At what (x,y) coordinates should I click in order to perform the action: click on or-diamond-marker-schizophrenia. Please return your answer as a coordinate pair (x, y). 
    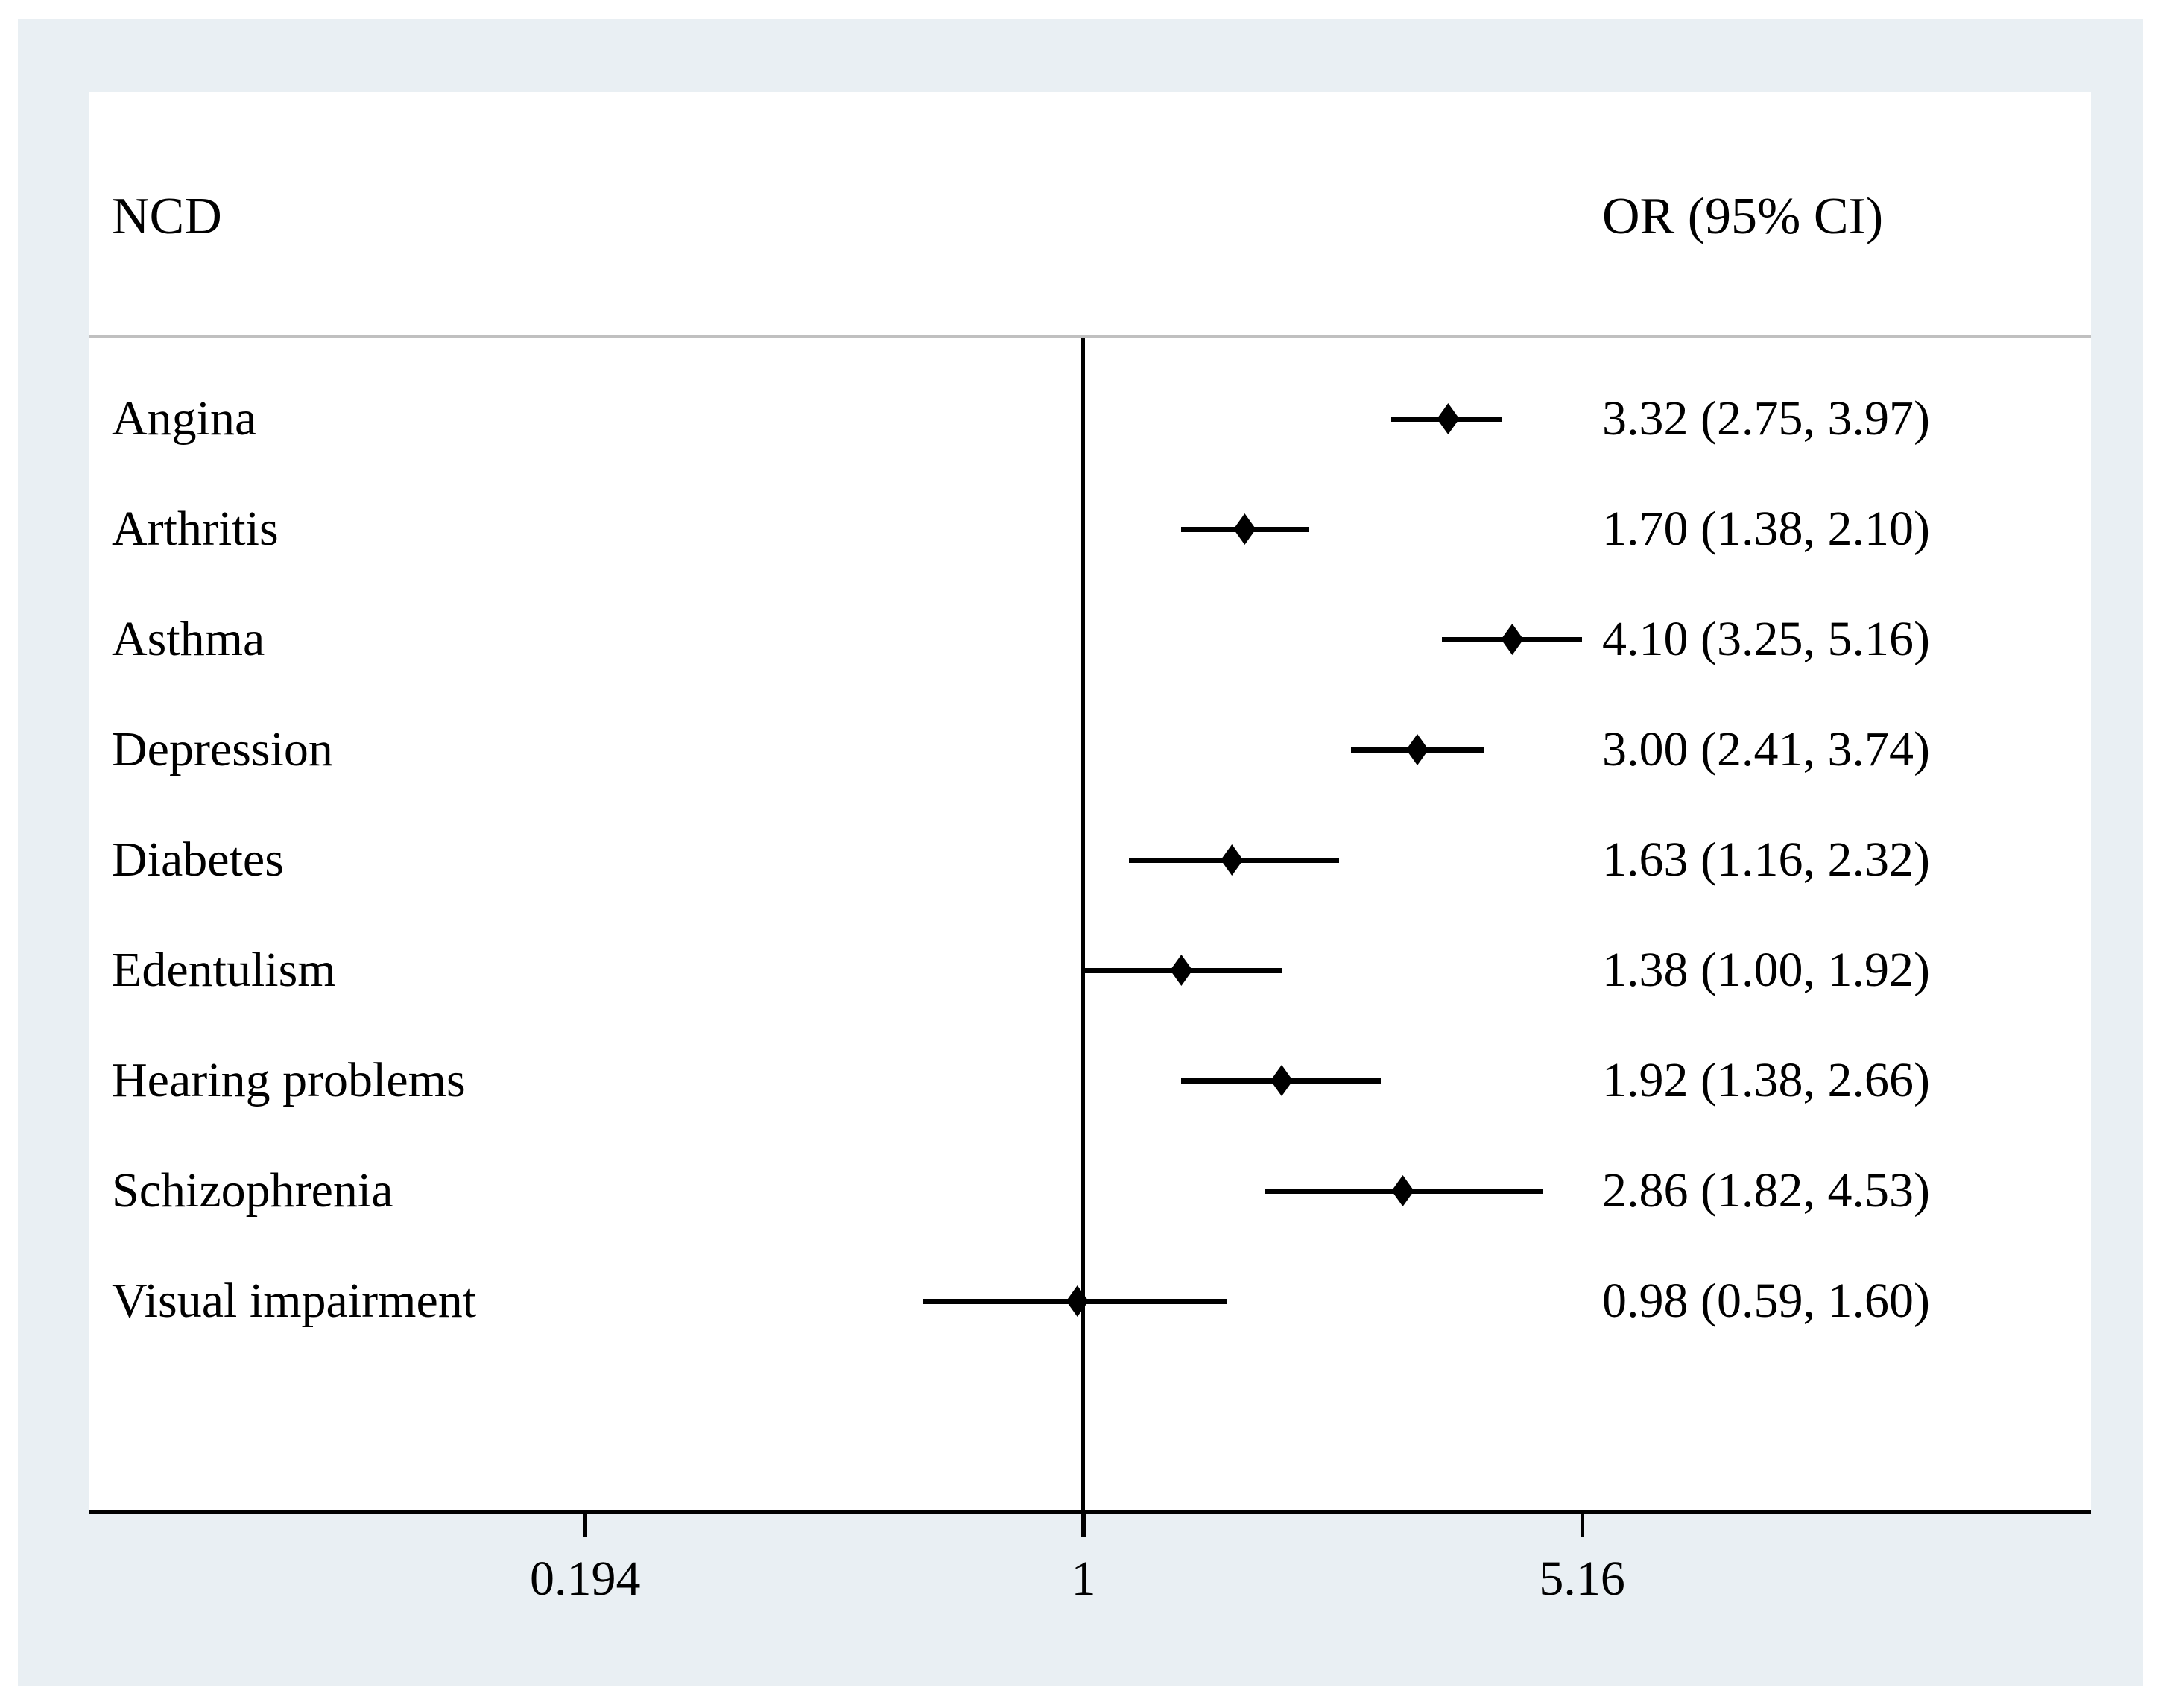
    Looking at the image, I should click on (1402, 1190).